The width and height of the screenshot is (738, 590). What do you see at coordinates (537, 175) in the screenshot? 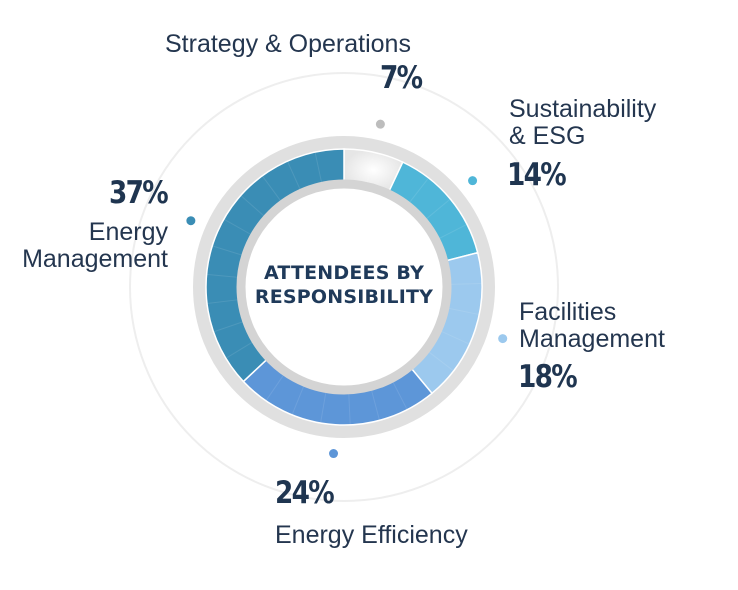
I see `slice-value-sustainability: 14%` at bounding box center [537, 175].